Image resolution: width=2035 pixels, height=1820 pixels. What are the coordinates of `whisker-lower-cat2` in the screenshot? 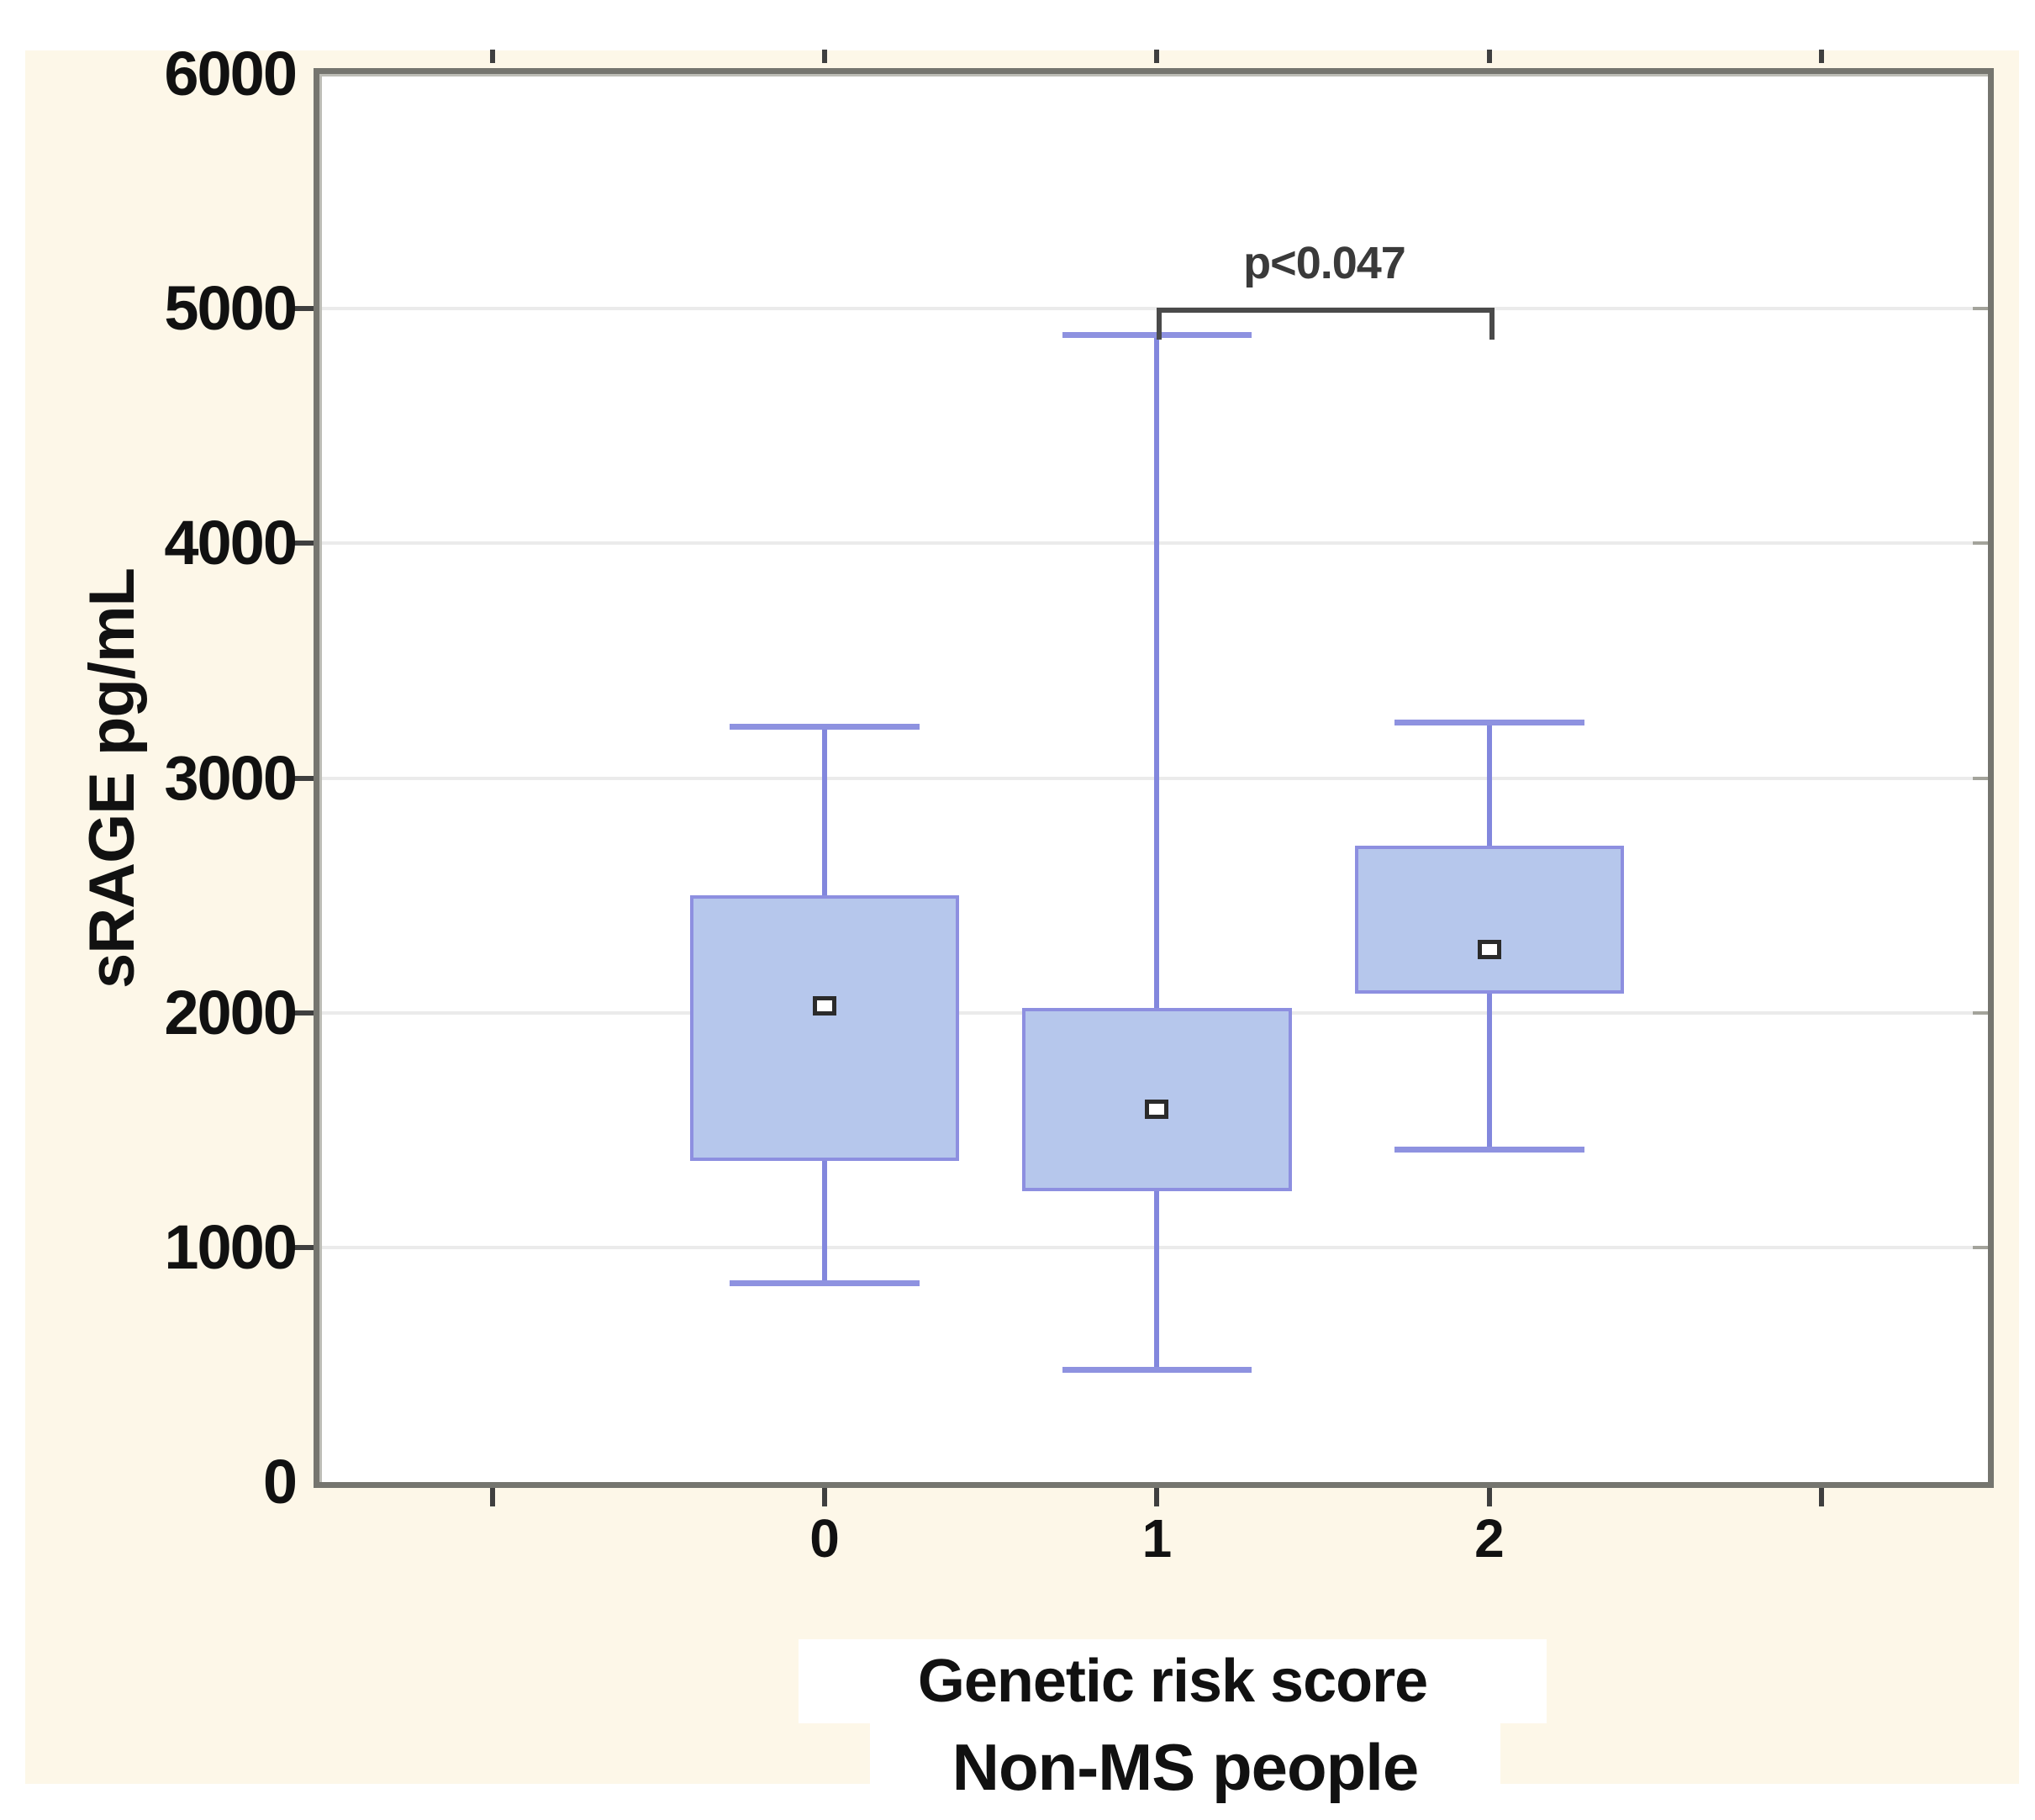 It's located at (1489, 1071).